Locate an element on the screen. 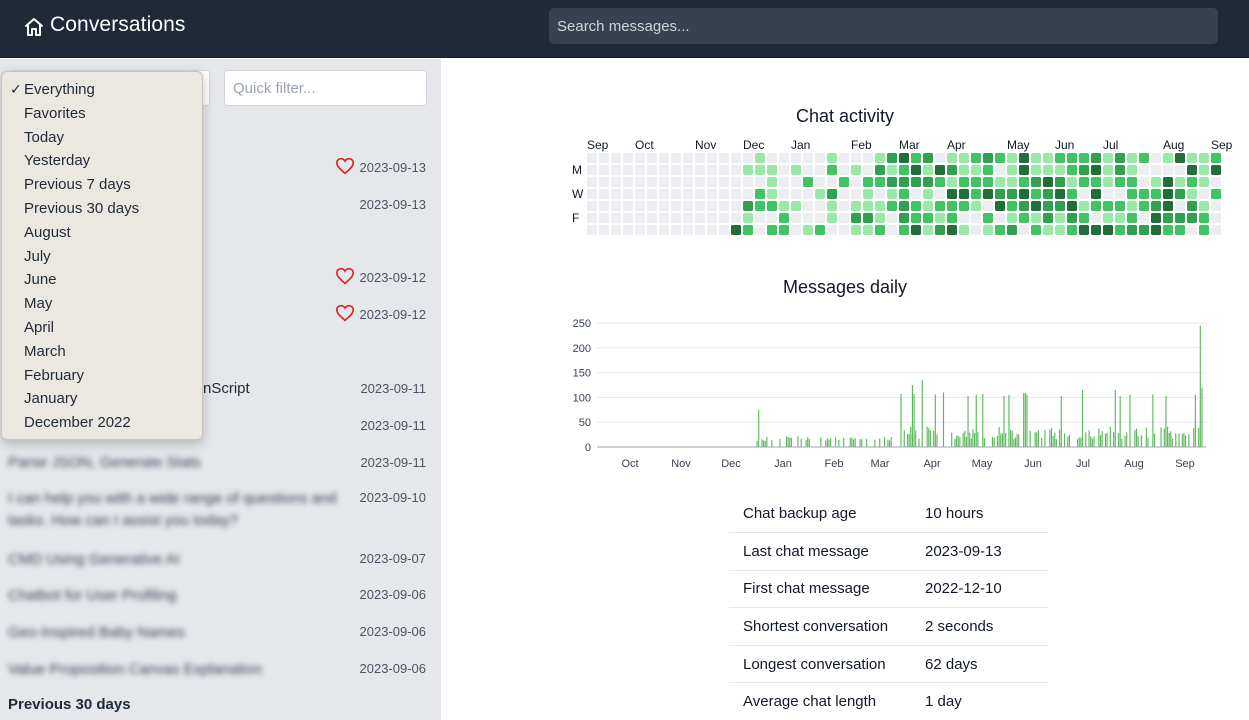 This screenshot has width=1249, height=720. conversation-title: Value Proposition Canvas Explanation is located at coordinates (135, 669).